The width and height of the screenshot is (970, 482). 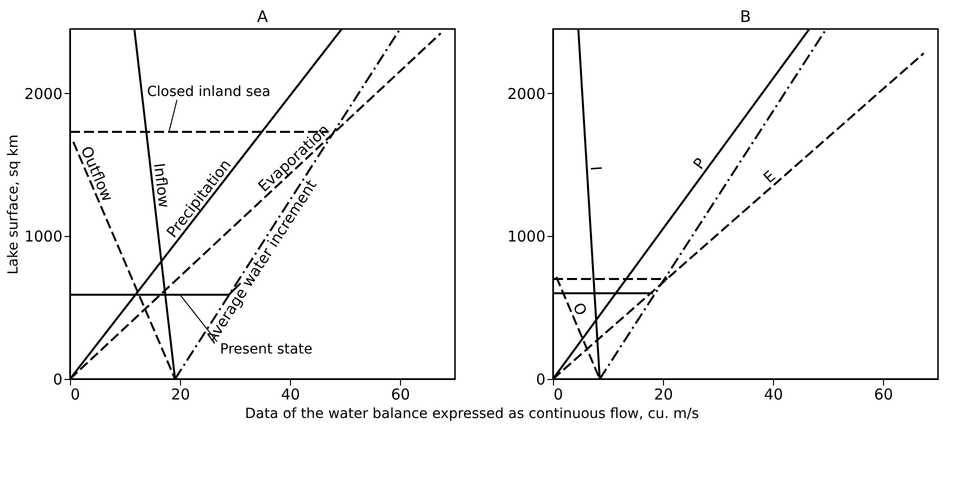 I want to click on chart-title: B, so click(x=745, y=16).